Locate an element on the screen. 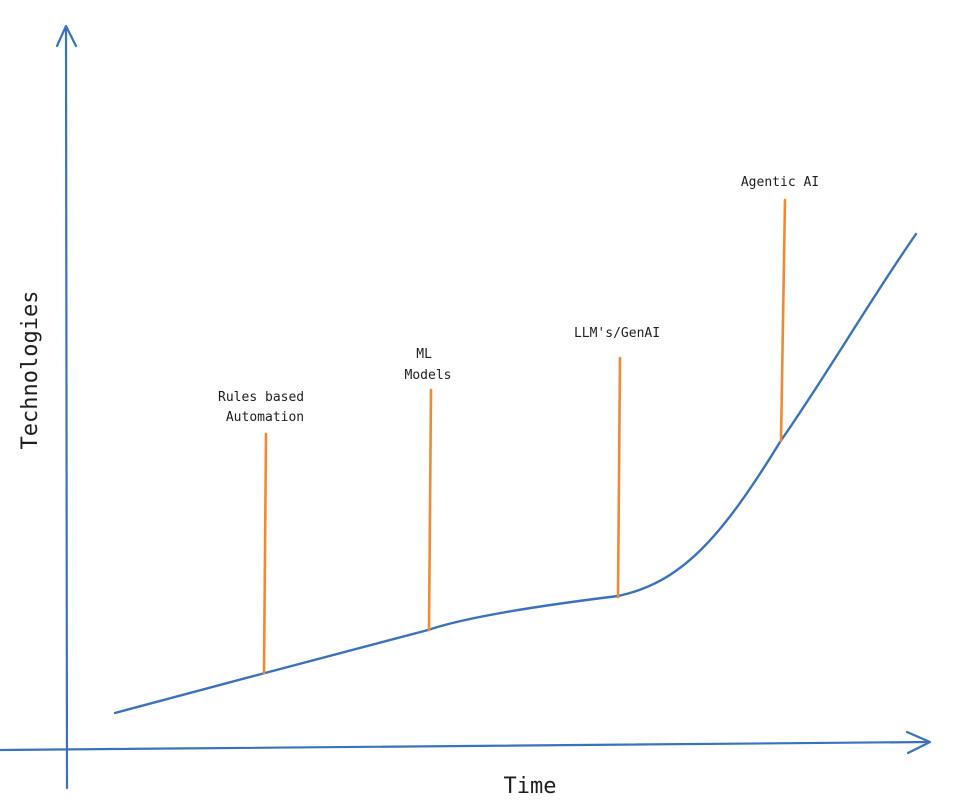 The height and width of the screenshot is (804, 979). y-axis-line is located at coordinates (66, 408).